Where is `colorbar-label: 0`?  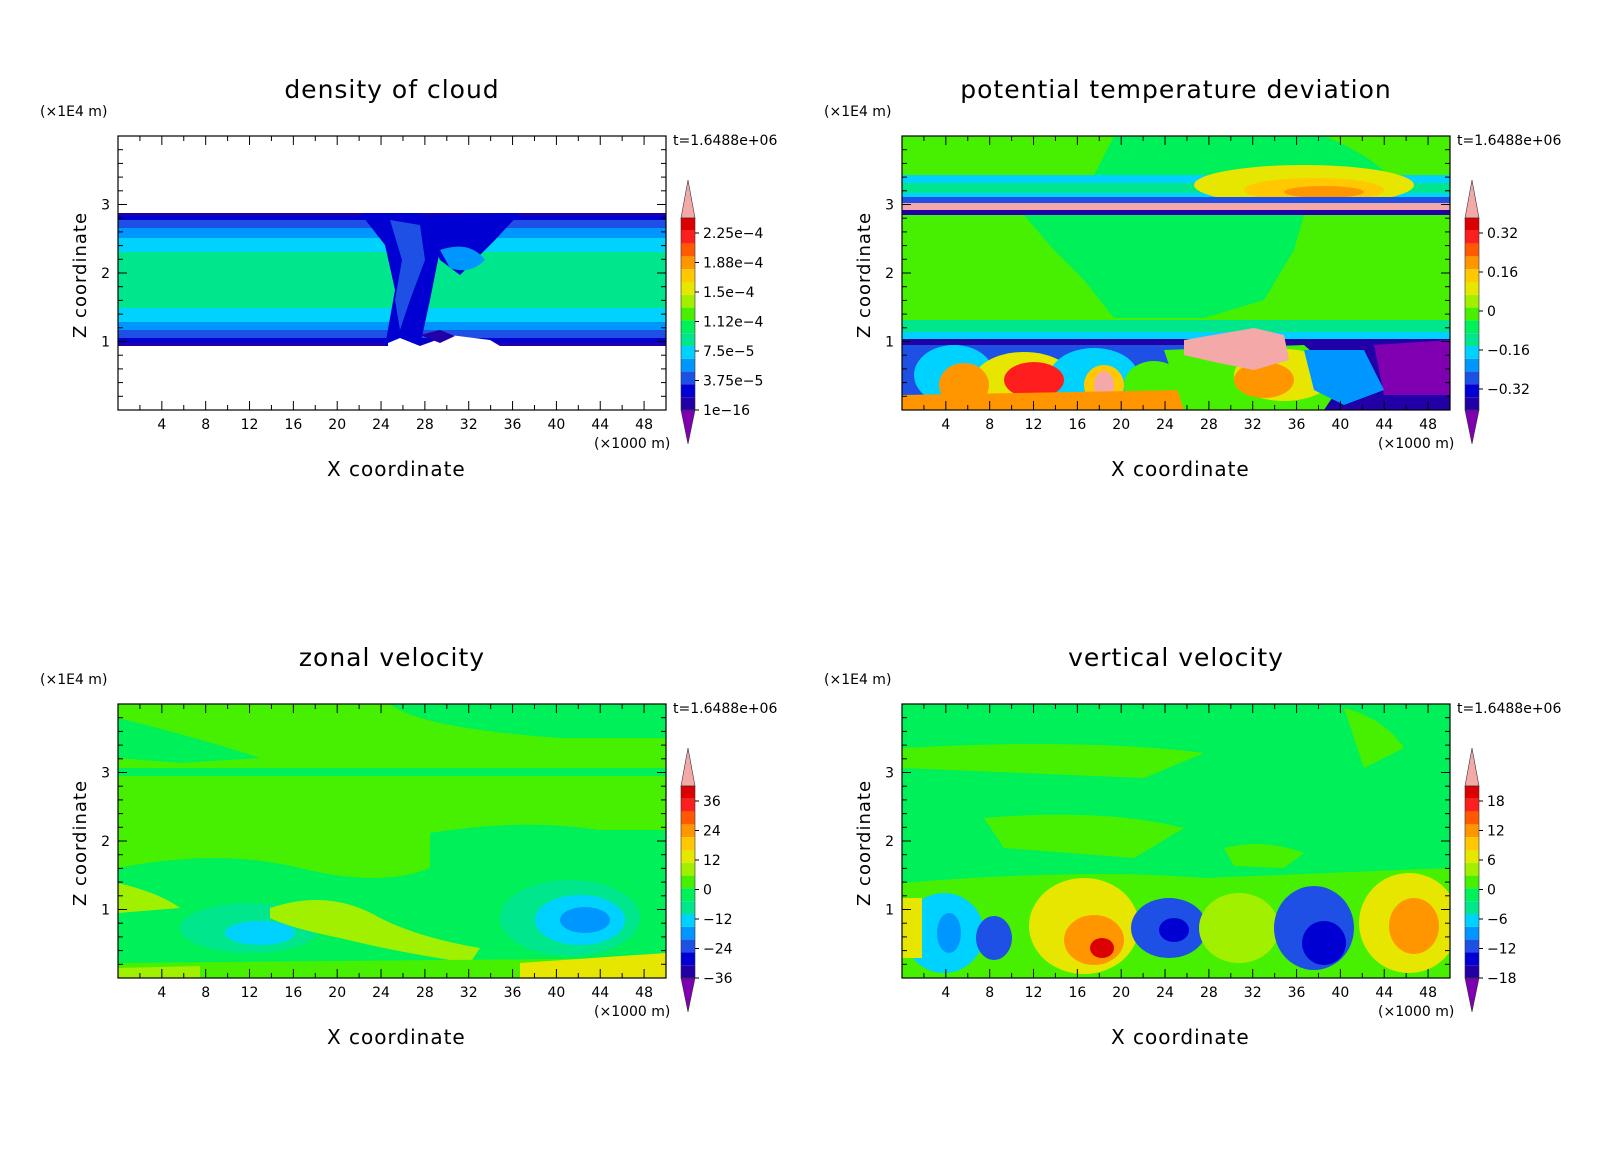 colorbar-label: 0 is located at coordinates (1491, 891).